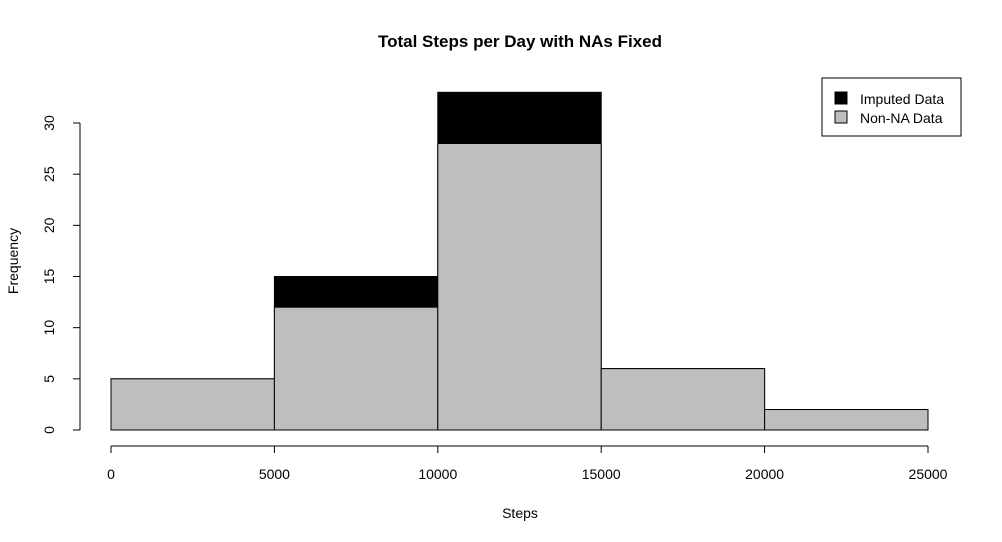 Image resolution: width=1002 pixels, height=542 pixels. Describe the element at coordinates (13, 261) in the screenshot. I see `y-axis-label: Frequency` at that location.